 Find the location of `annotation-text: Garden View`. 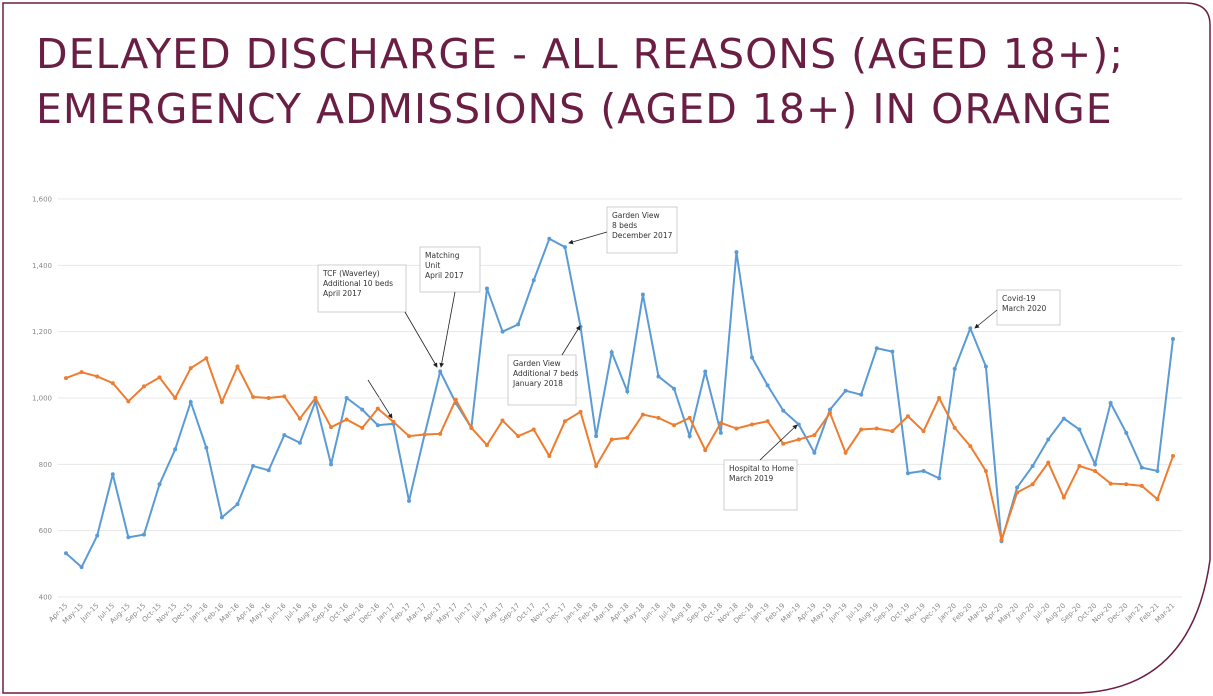

annotation-text: Garden View is located at coordinates (636, 215).